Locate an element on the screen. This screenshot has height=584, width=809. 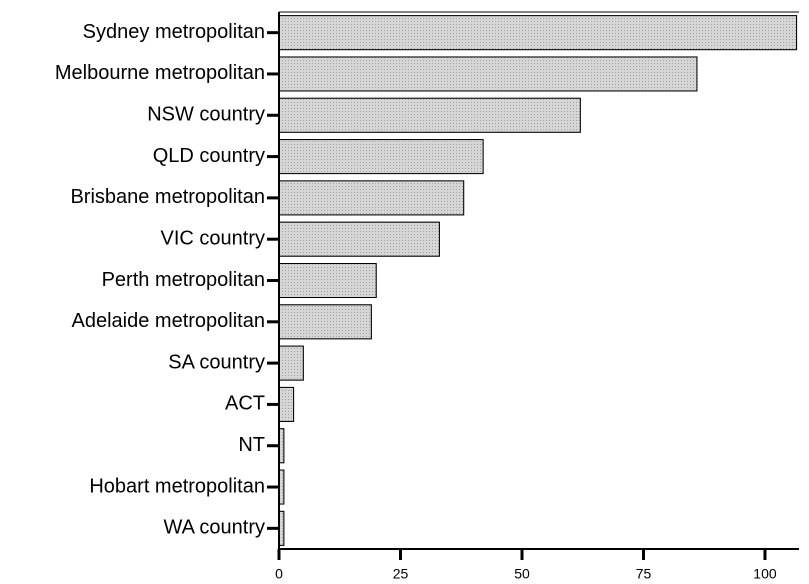
x-tick-label: 50 is located at coordinates (522, 574).